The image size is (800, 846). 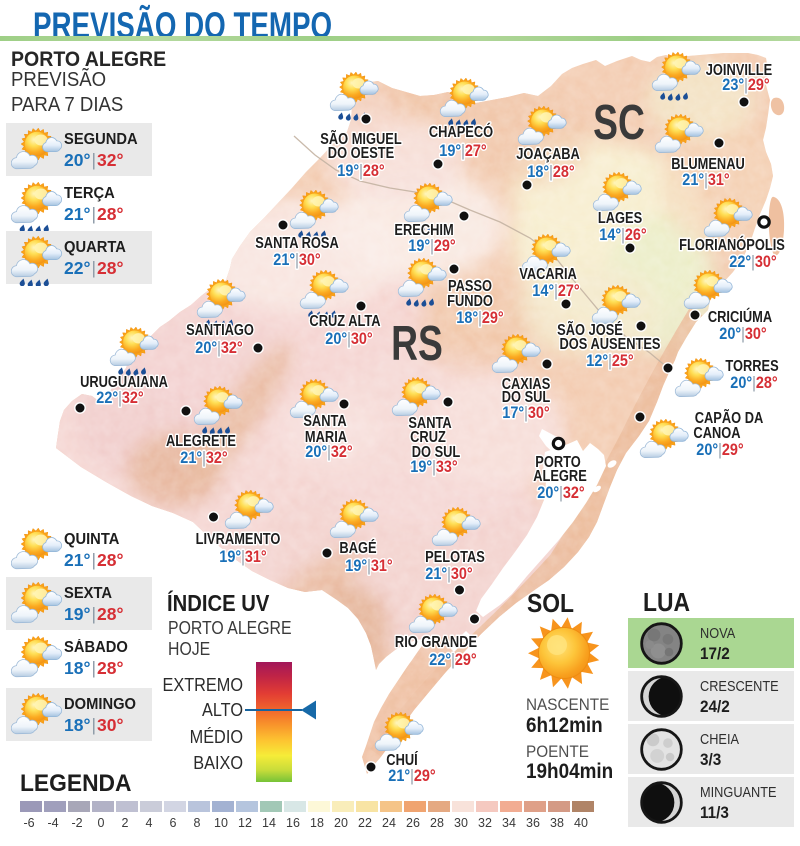 What do you see at coordinates (344, 321) in the screenshot?
I see `svg-text: CRUZ ALTA` at bounding box center [344, 321].